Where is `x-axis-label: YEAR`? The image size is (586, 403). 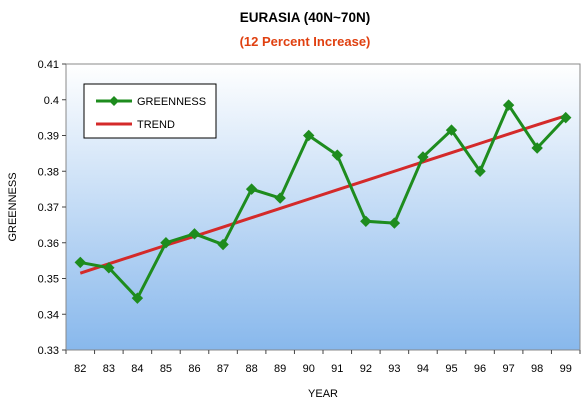 x-axis-label: YEAR is located at coordinates (323, 394).